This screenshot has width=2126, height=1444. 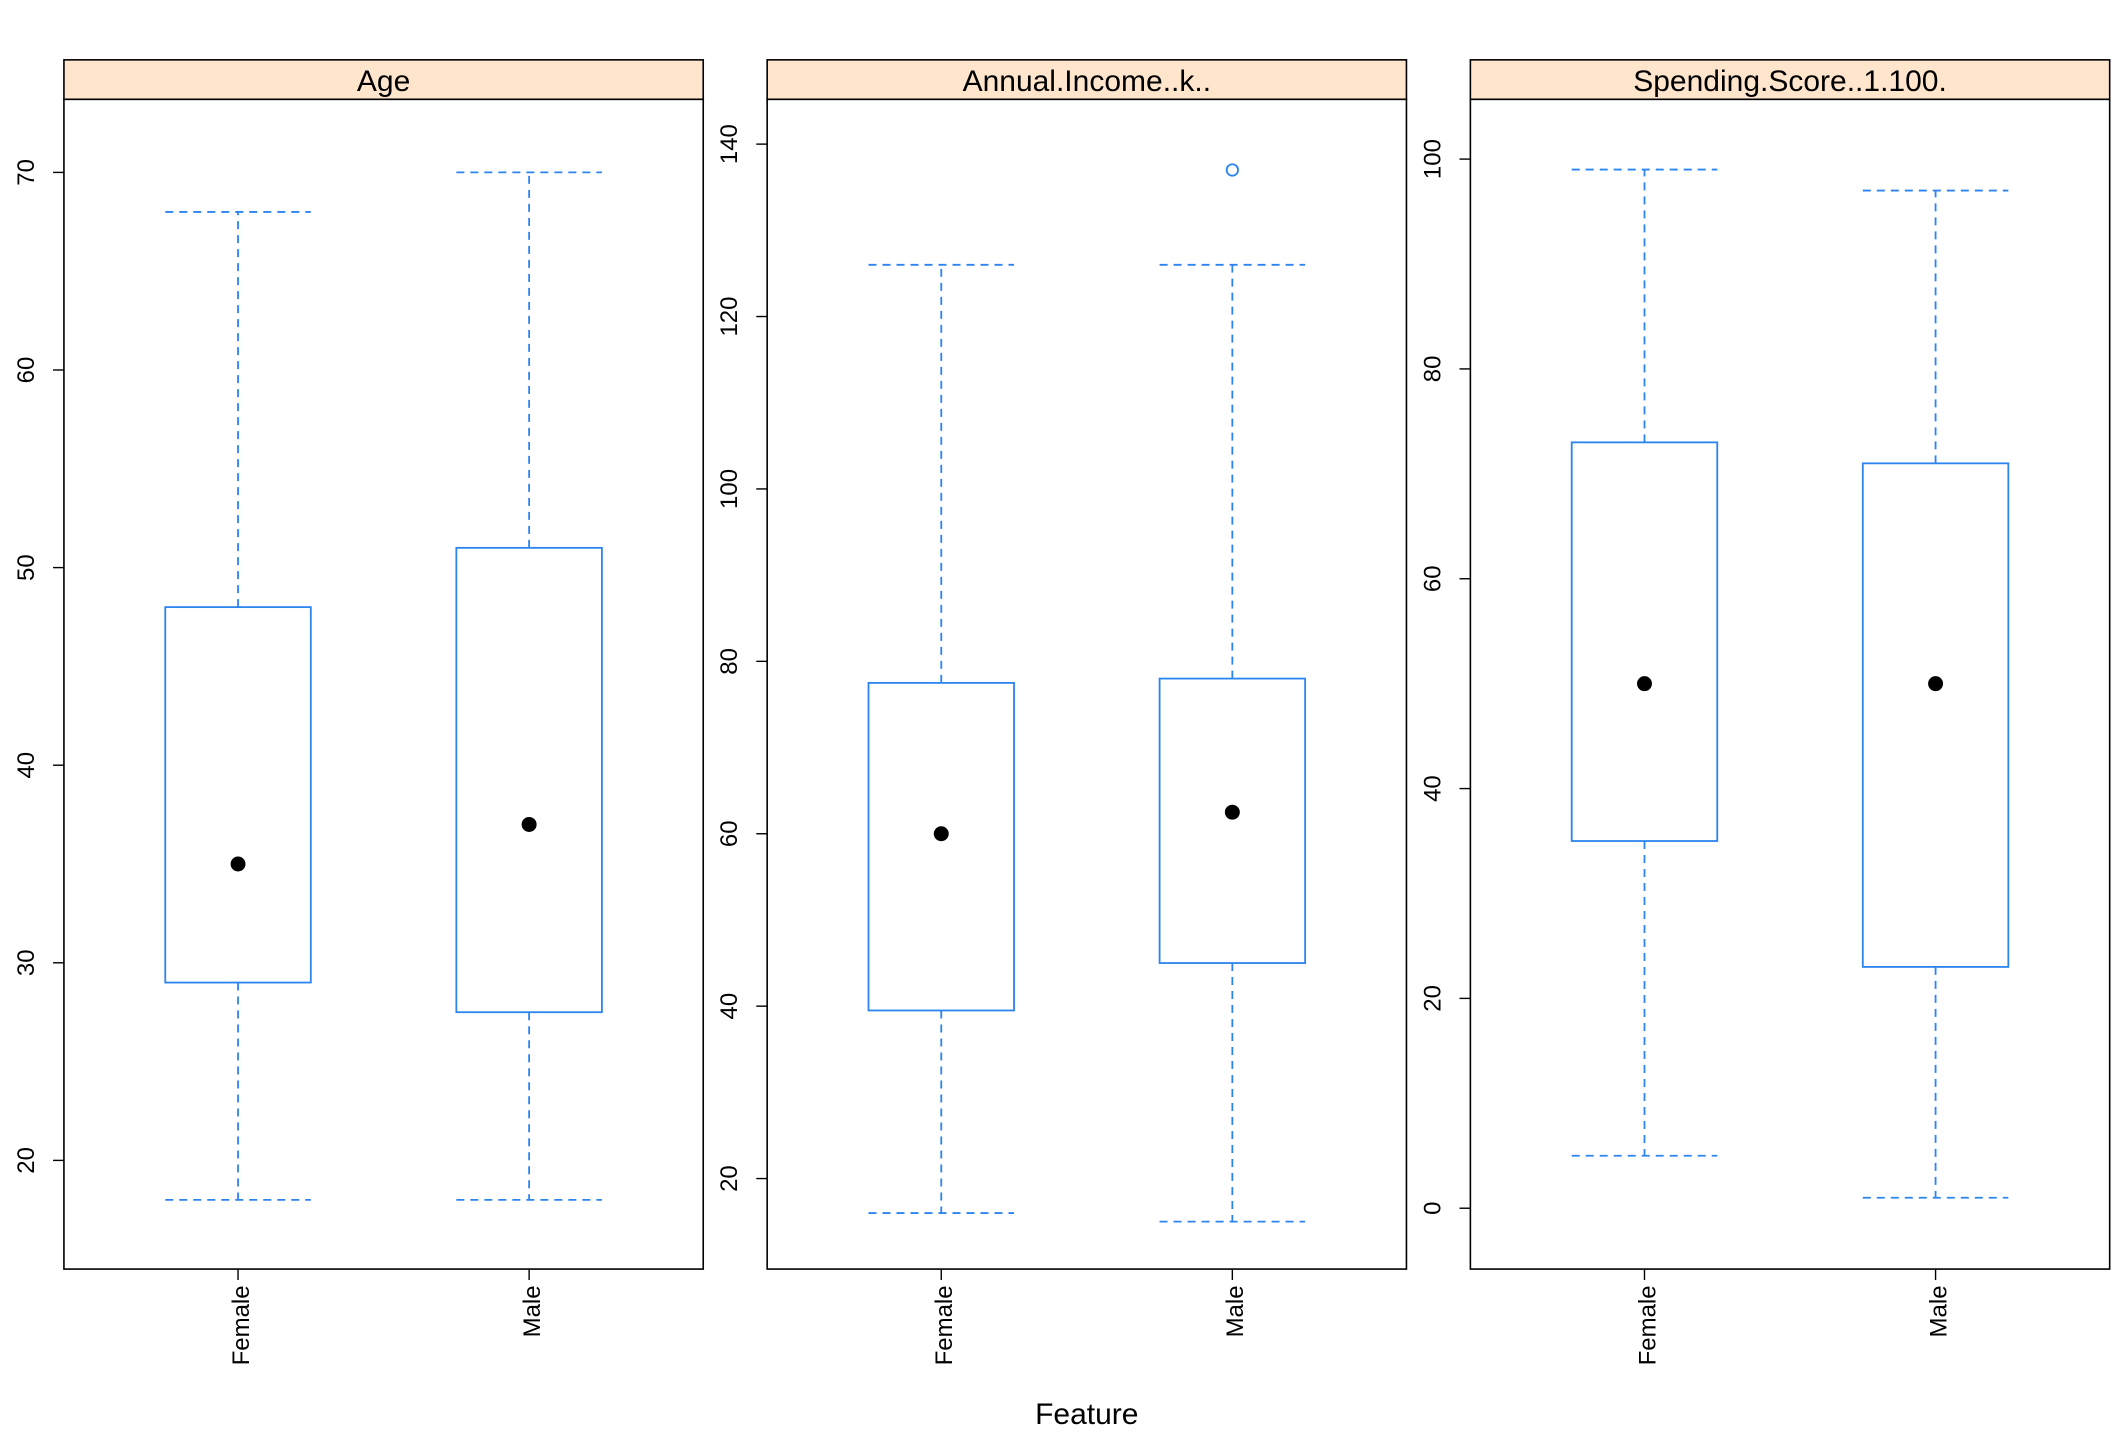 I want to click on y-tick-label: 30, so click(x=26, y=962).